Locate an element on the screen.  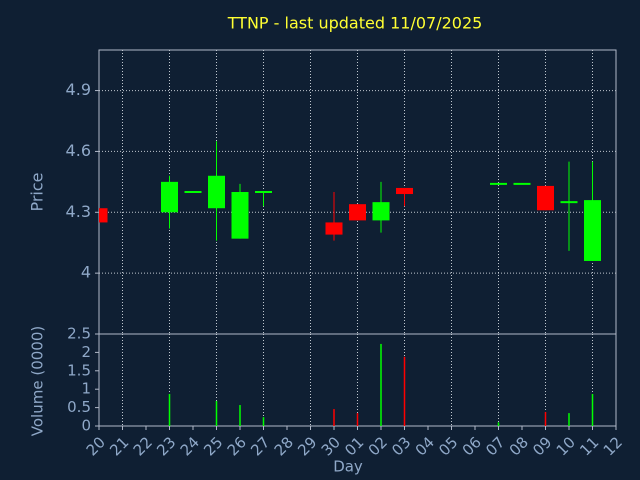
y-tick-label: 4 is located at coordinates (86, 272).